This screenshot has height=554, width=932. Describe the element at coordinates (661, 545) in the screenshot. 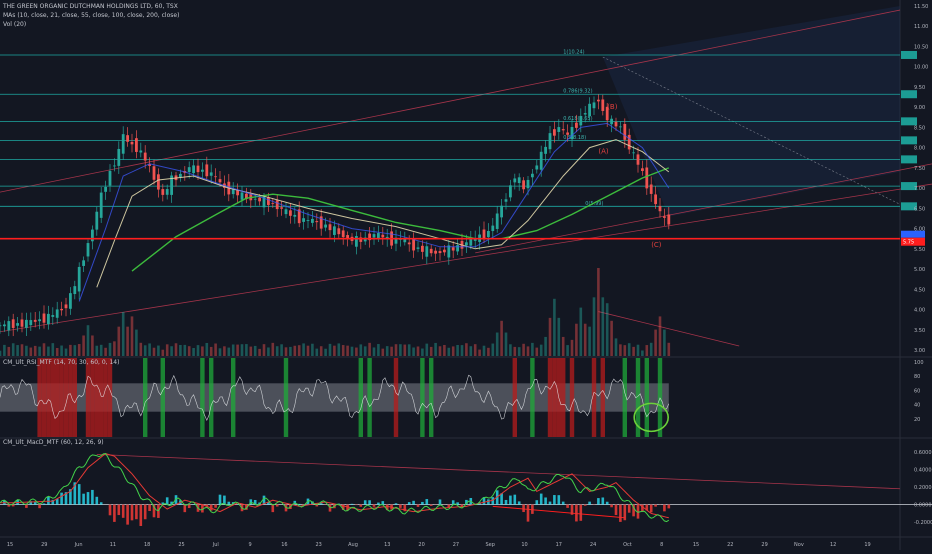

I see `time-axis-tick: 8` at that location.